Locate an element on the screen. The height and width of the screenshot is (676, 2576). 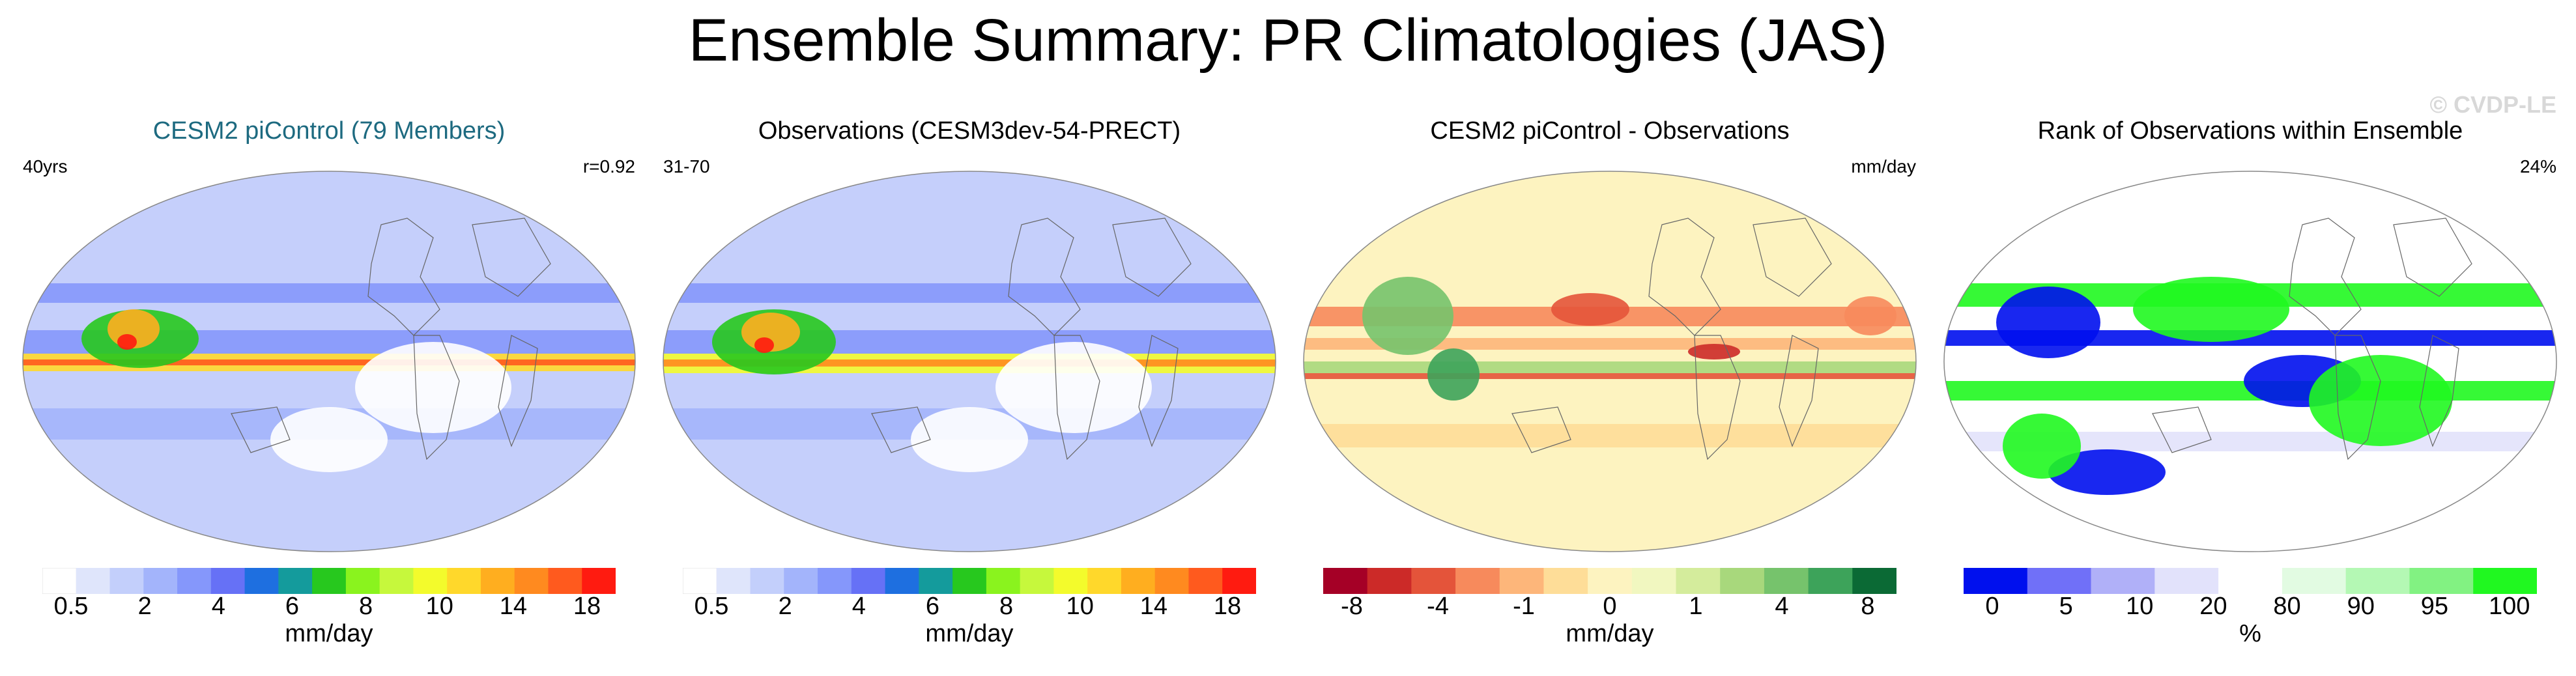
panel-title: CESM2 piControl - Observations is located at coordinates (1610, 131).